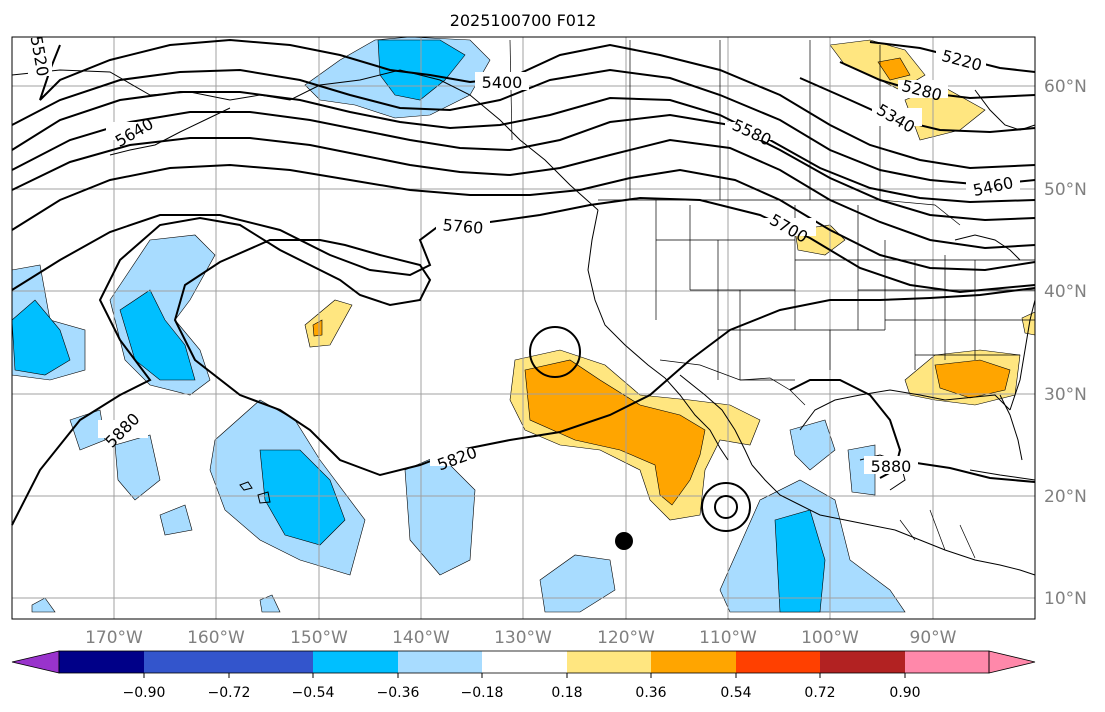  I want to click on coast-gulf-calif, so click(716, 420).